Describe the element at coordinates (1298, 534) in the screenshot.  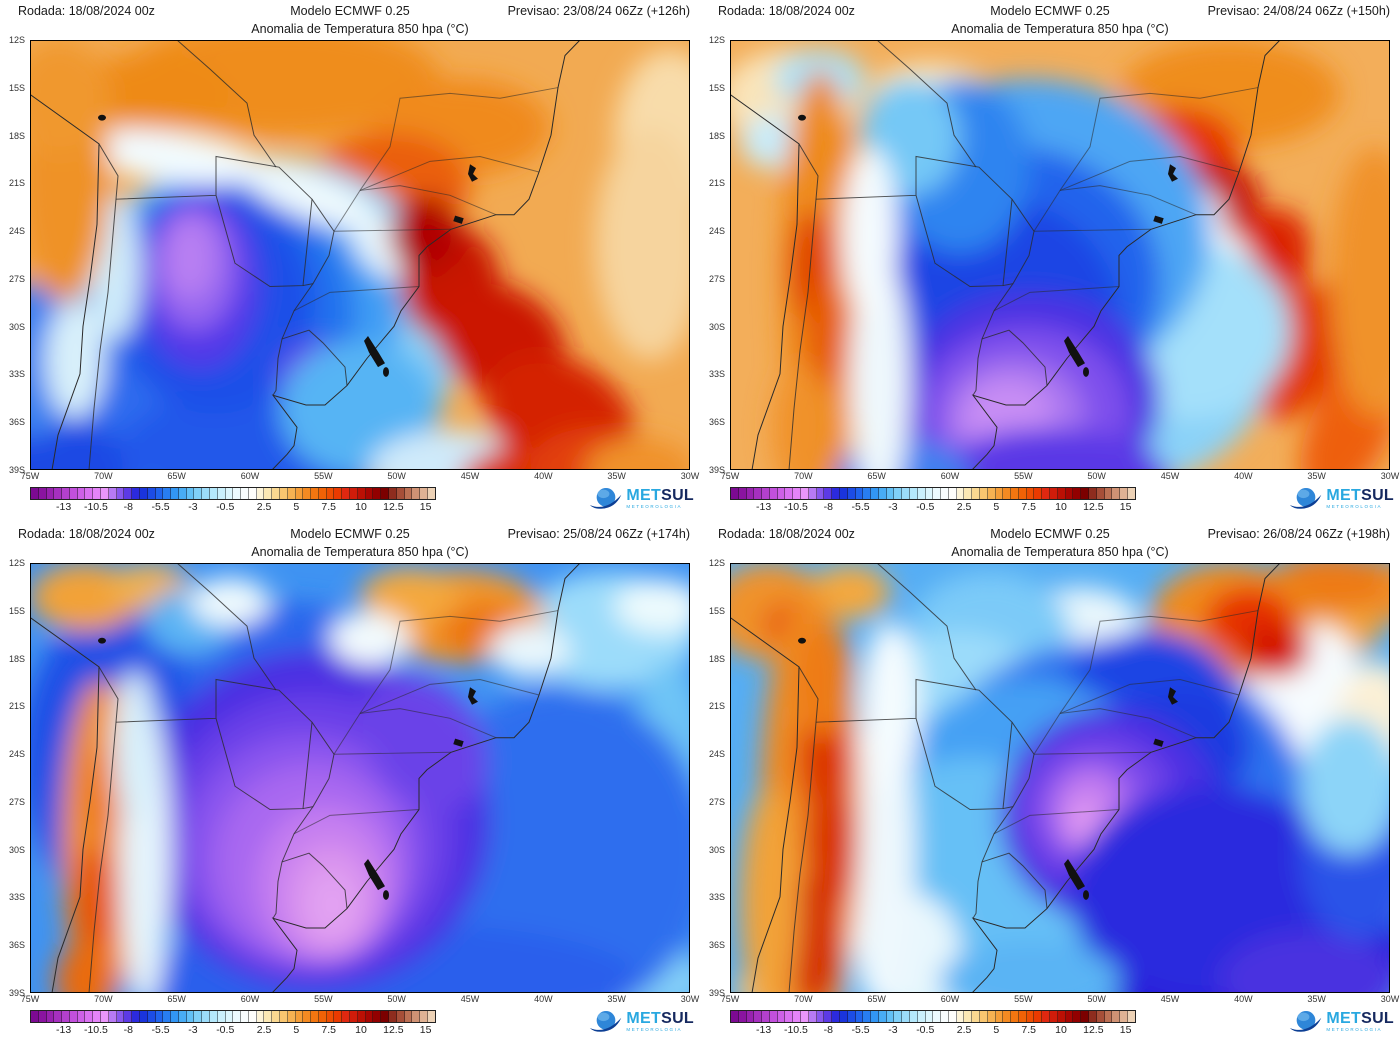
I see `valid-time-label: Previsao: 26/08/24 06Zz (+198h)` at that location.